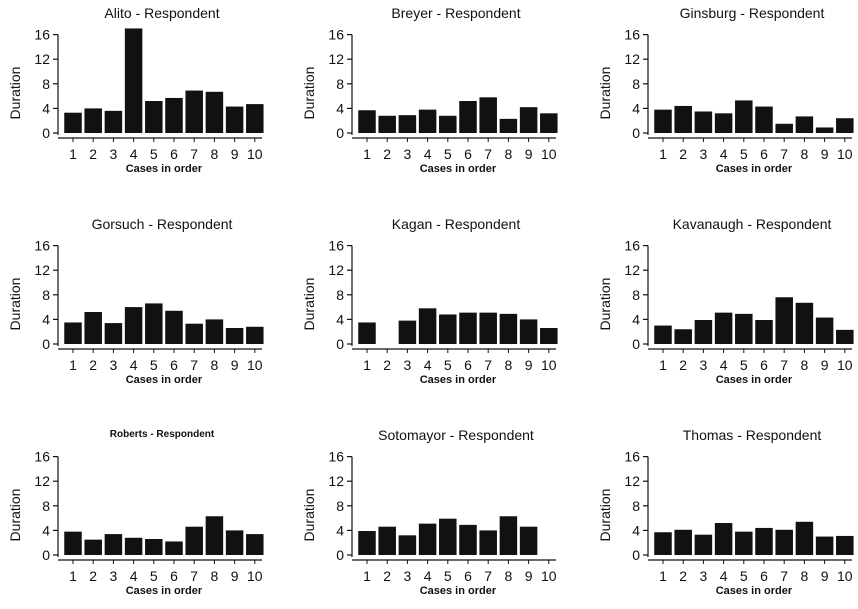 This screenshot has width=858, height=609. Describe the element at coordinates (468, 365) in the screenshot. I see `x-tick-label: 6` at that location.